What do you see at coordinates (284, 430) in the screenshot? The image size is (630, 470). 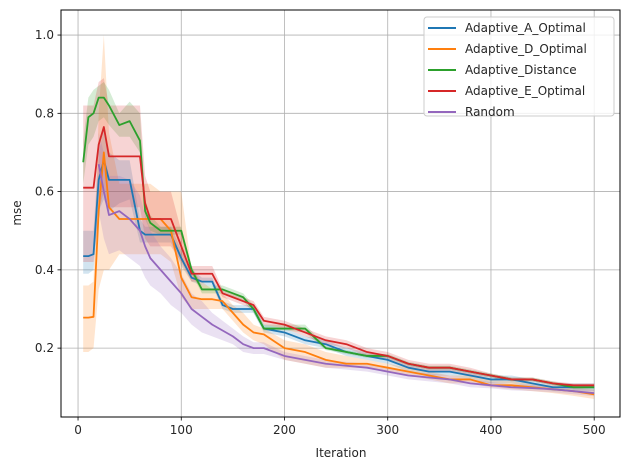 I see `x-tick-label: 200` at bounding box center [284, 430].